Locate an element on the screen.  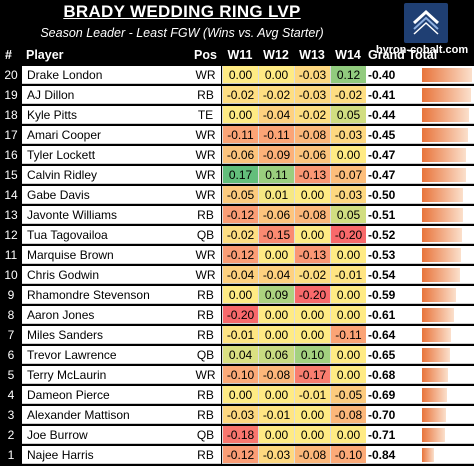
rank-cell: 2 is located at coordinates (11, 435).